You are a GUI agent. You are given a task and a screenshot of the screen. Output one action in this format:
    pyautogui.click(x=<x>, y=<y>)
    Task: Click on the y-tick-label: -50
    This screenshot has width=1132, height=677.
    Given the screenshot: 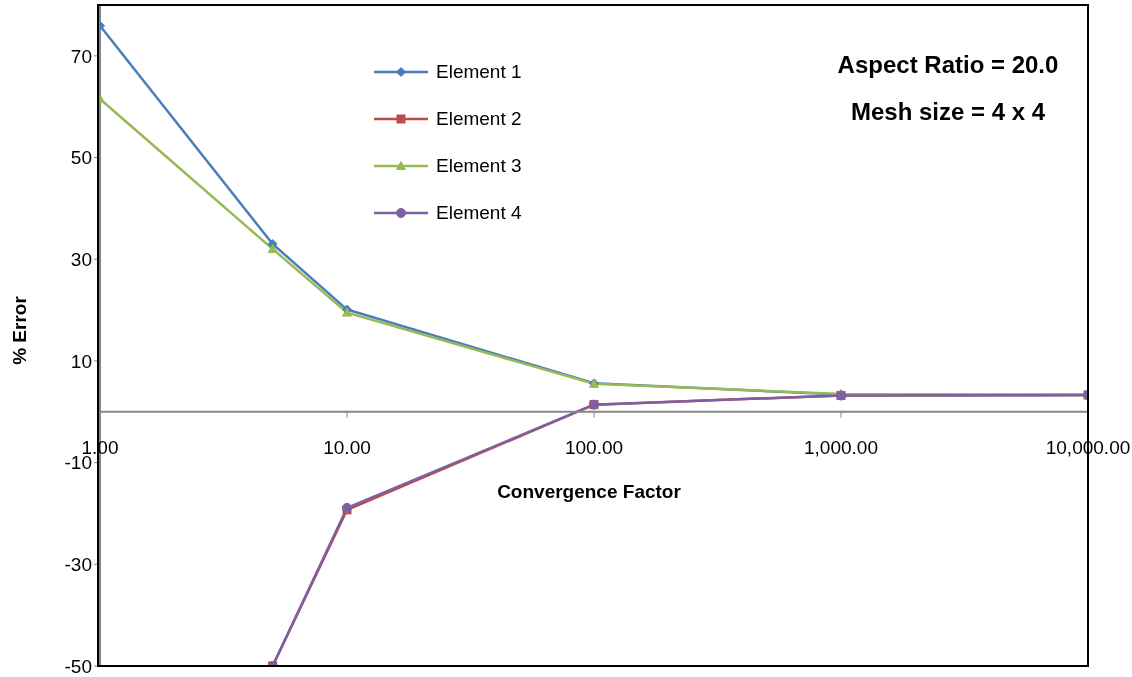 What is the action you would take?
    pyautogui.click(x=78, y=666)
    